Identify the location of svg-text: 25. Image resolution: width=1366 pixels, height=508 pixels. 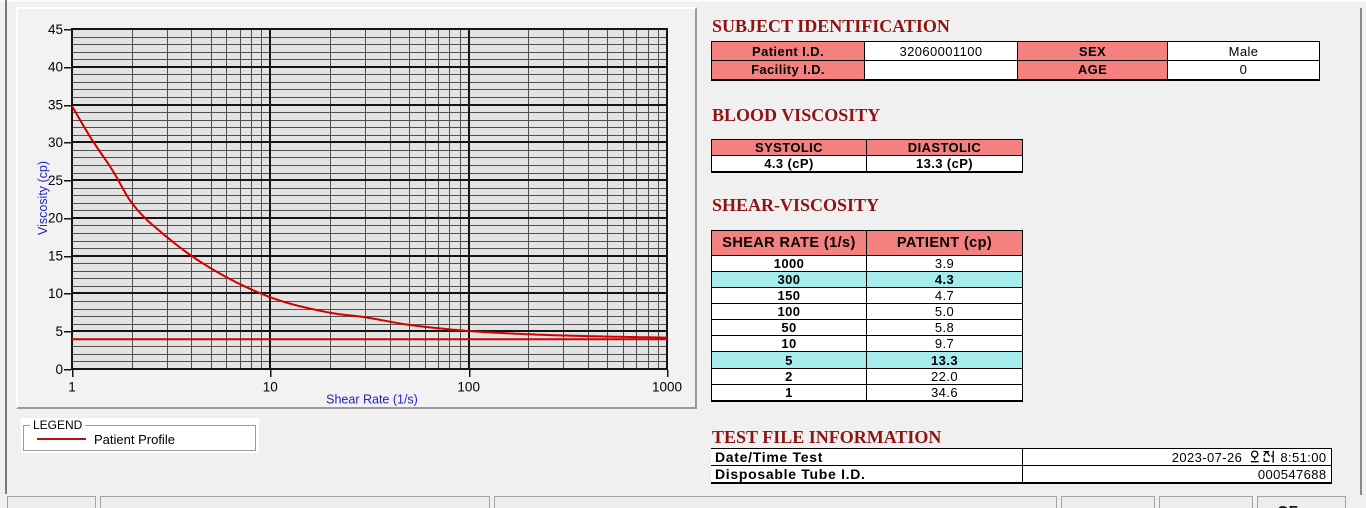
(55, 180).